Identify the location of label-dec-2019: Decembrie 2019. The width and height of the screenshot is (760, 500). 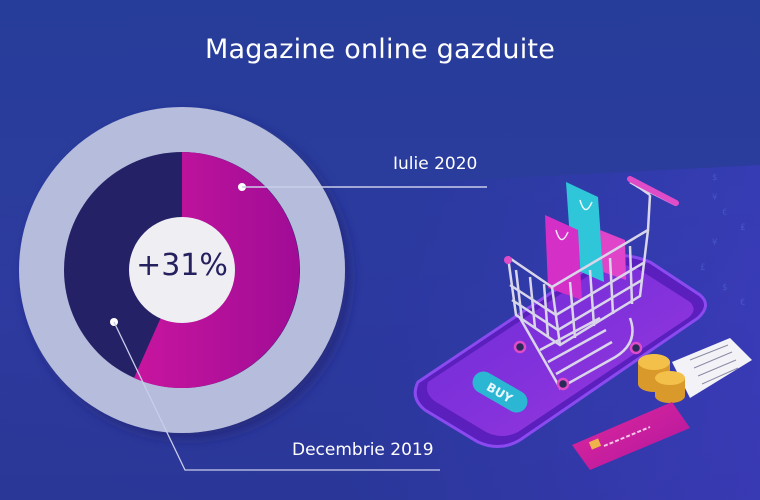
(363, 450).